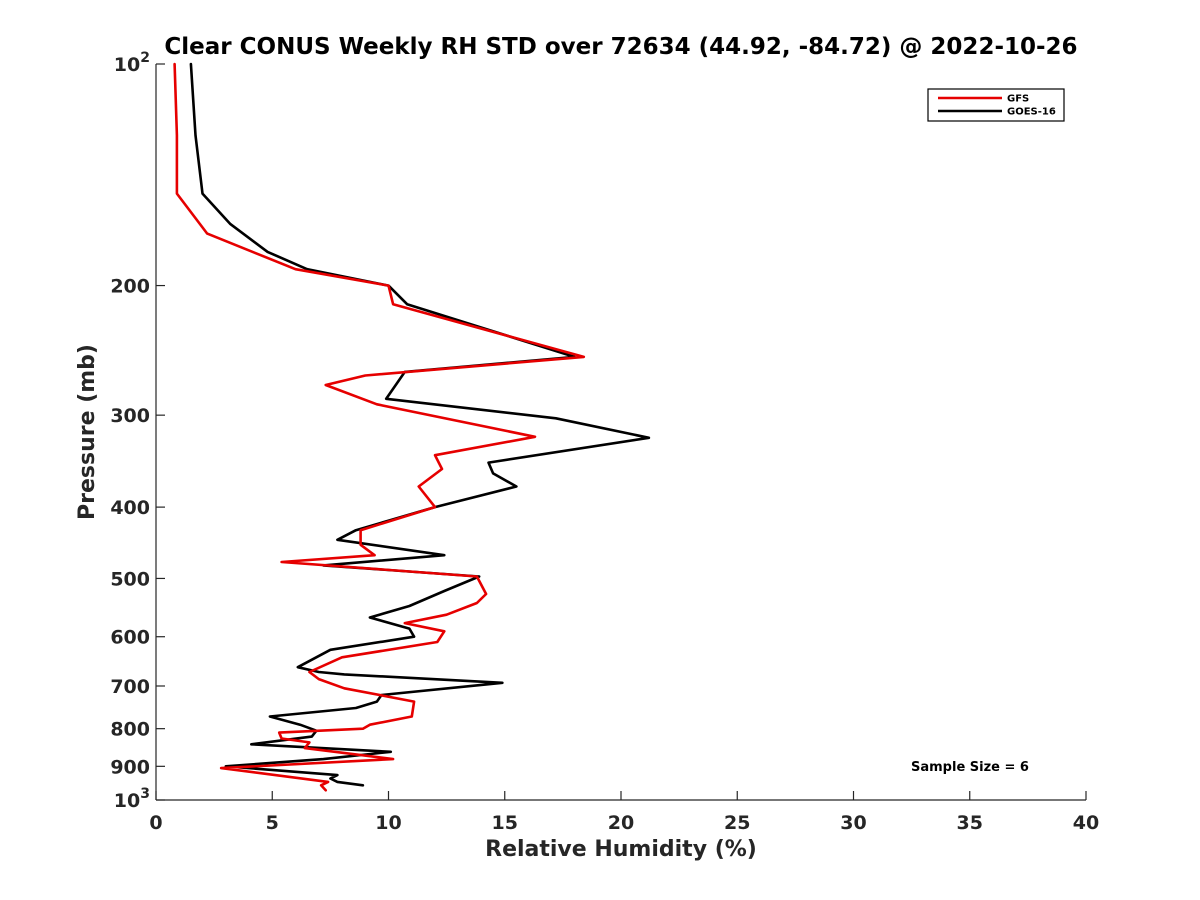 Image resolution: width=1200 pixels, height=900 pixels. What do you see at coordinates (970, 823) in the screenshot?
I see `x-tick-label: 35` at bounding box center [970, 823].